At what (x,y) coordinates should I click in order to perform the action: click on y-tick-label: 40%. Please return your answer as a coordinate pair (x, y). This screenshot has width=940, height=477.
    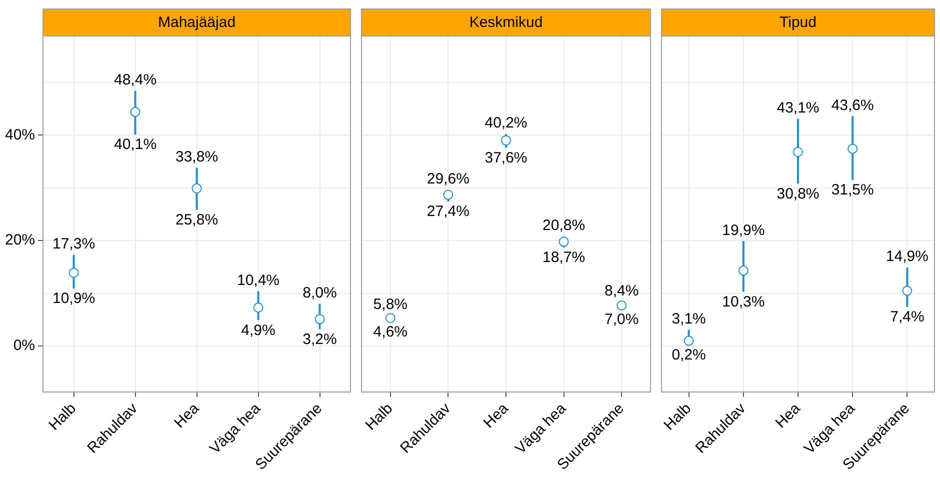
    Looking at the image, I should click on (20, 135).